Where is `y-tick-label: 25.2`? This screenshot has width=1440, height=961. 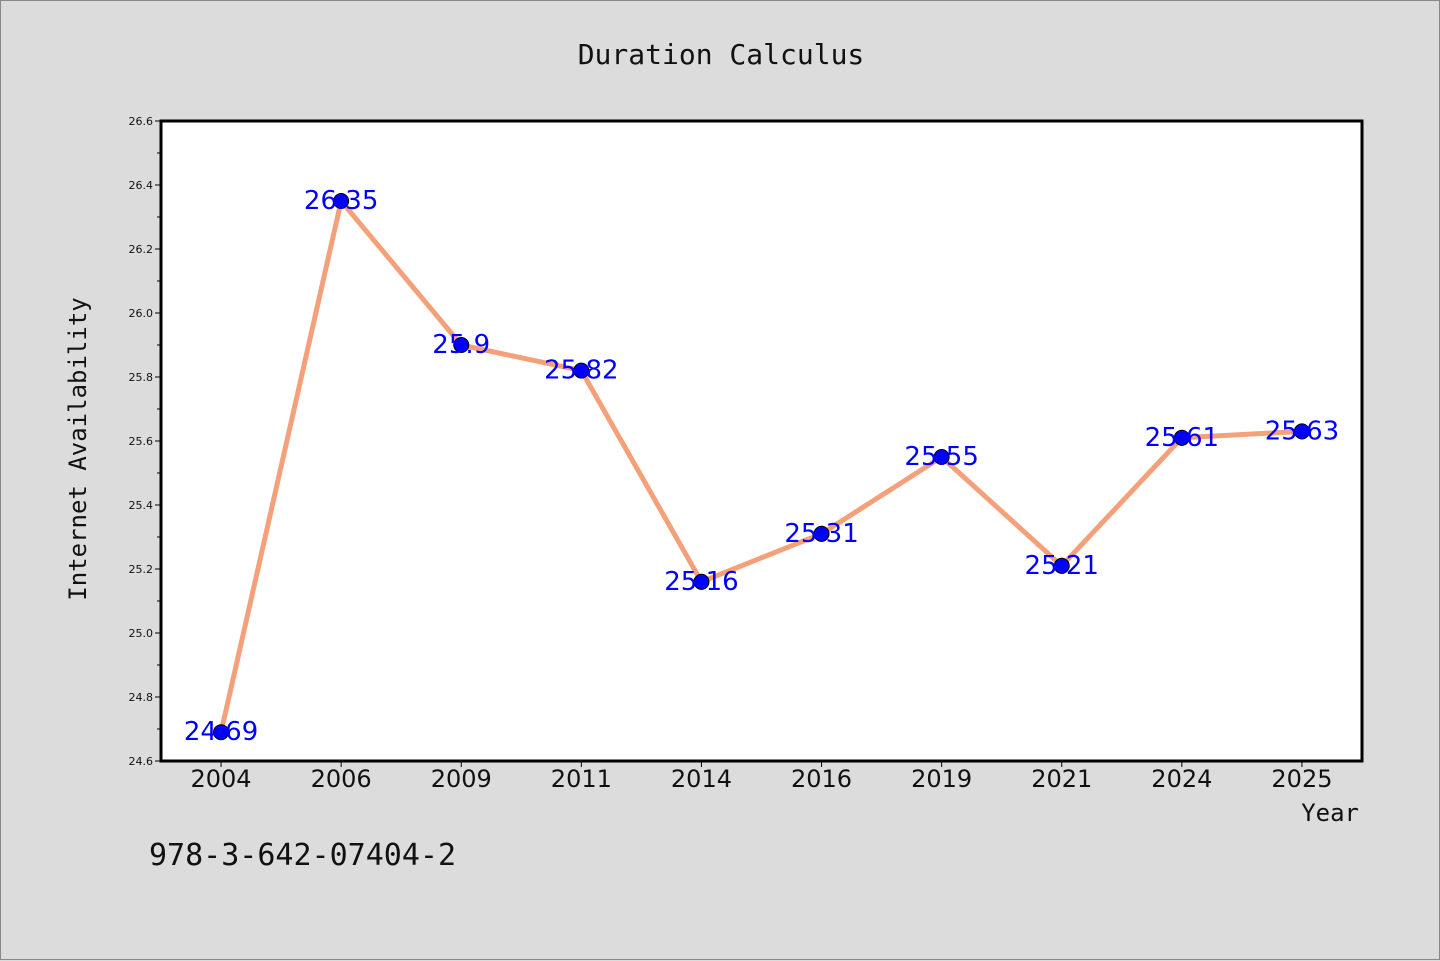
y-tick-label: 25.2 is located at coordinates (141, 569).